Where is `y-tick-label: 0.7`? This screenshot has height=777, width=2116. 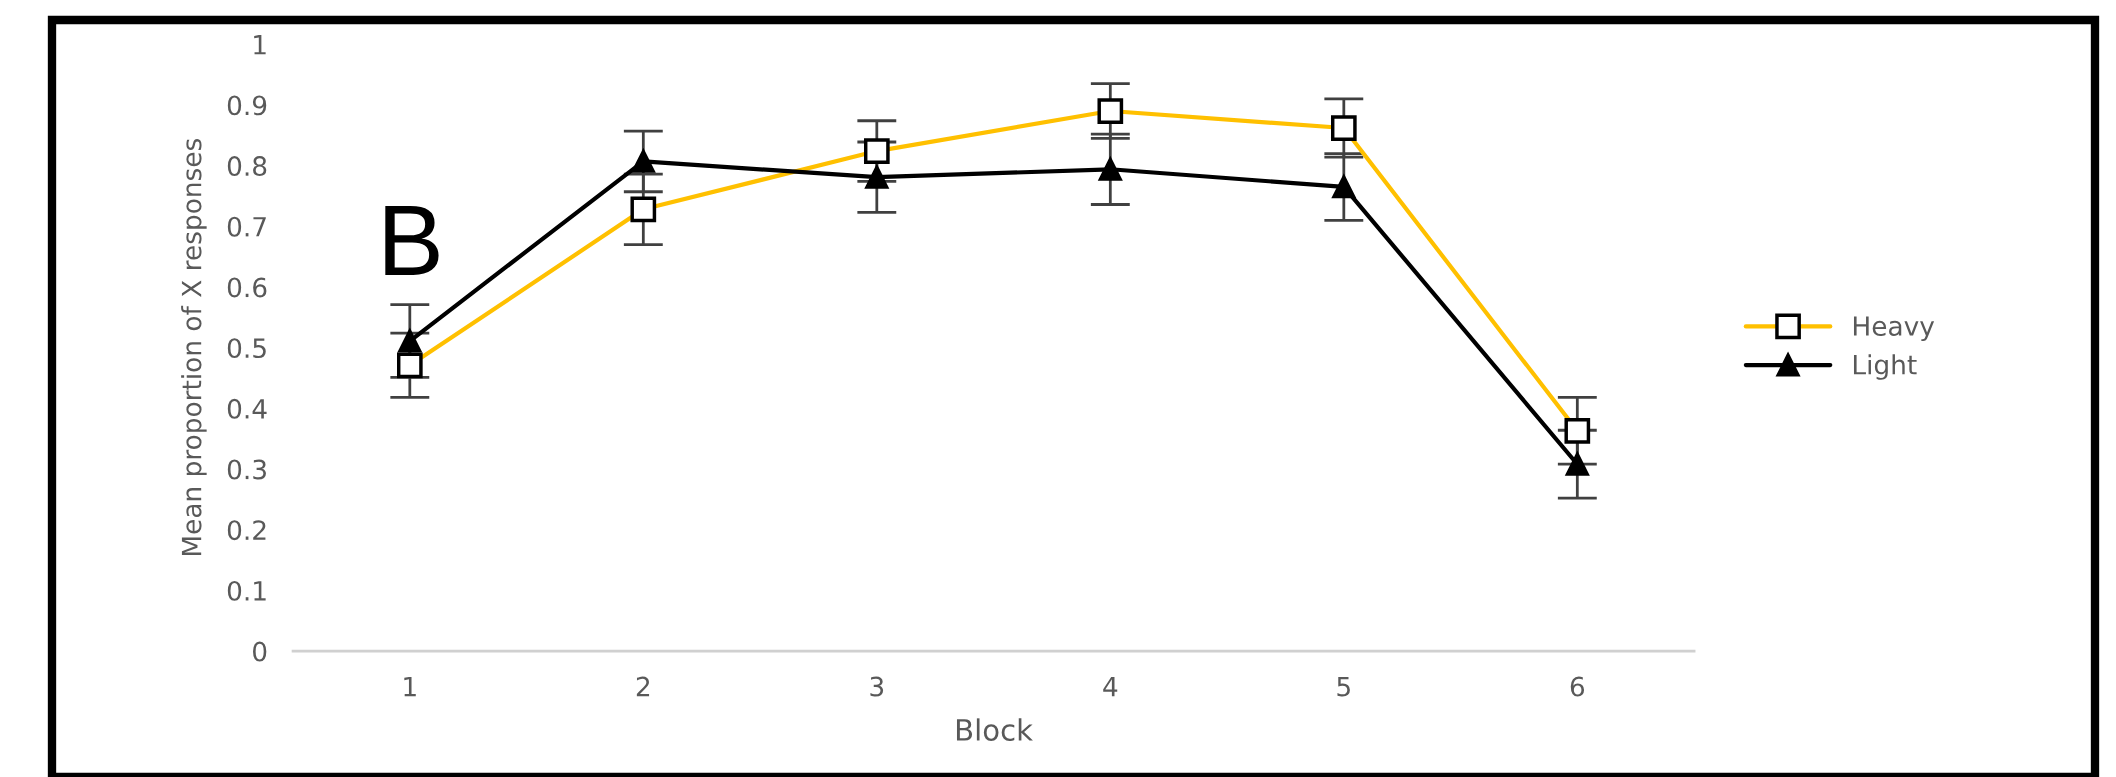 y-tick-label: 0.7 is located at coordinates (246, 226).